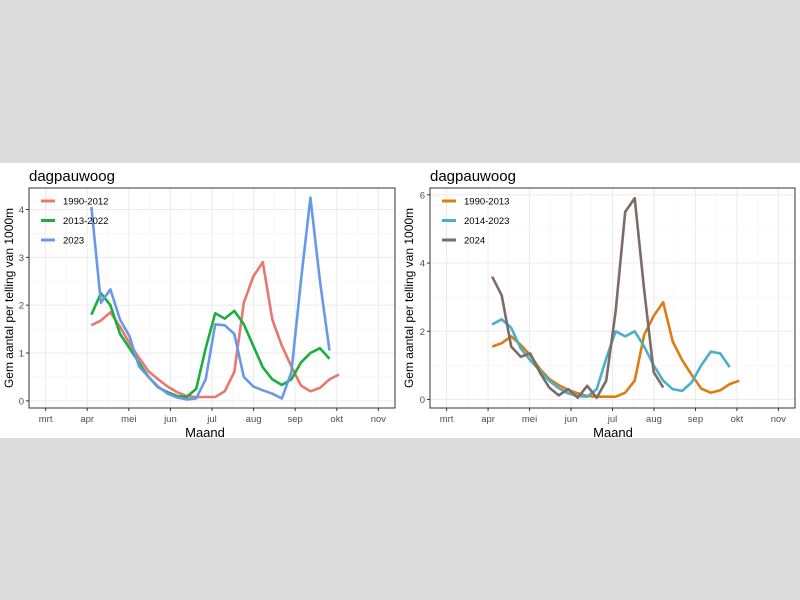 The width and height of the screenshot is (800, 600). Describe the element at coordinates (486, 221) in the screenshot. I see `legend-label: 2014-2023` at that location.